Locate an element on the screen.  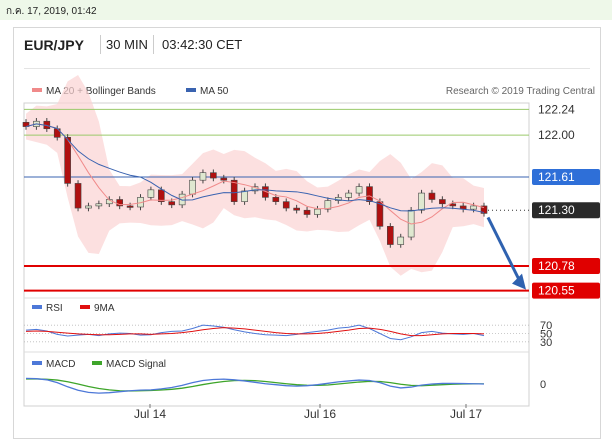
ma50-legend-swatch is located at coordinates (191, 90).